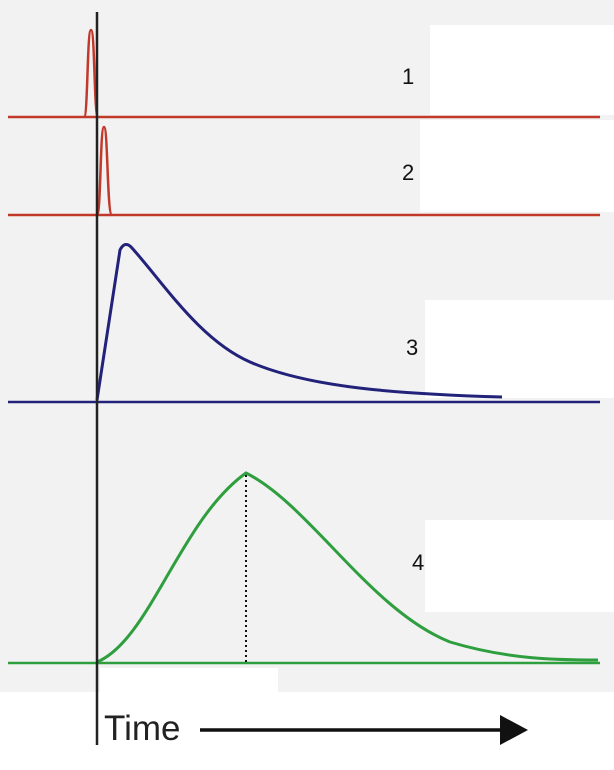  Describe the element at coordinates (408, 172) in the screenshot. I see `trace-2-label: 2` at that location.